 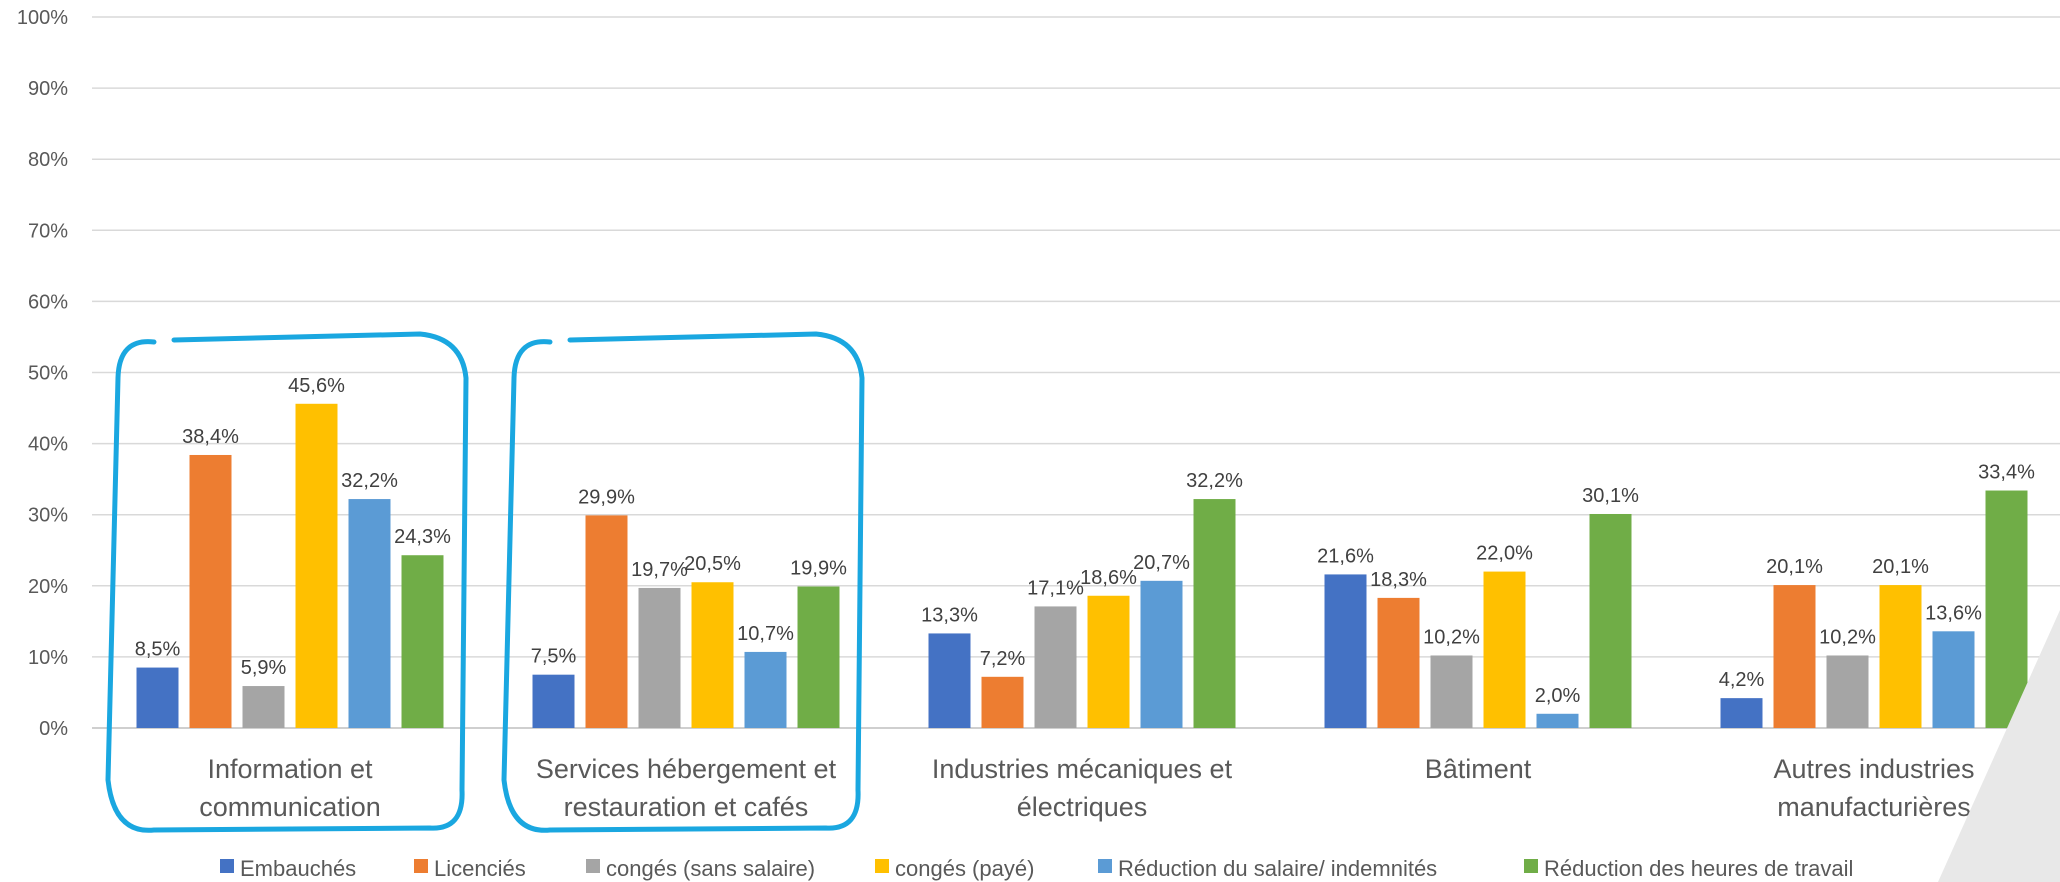 What do you see at coordinates (210, 437) in the screenshot?
I see `data-label: 38,4%` at bounding box center [210, 437].